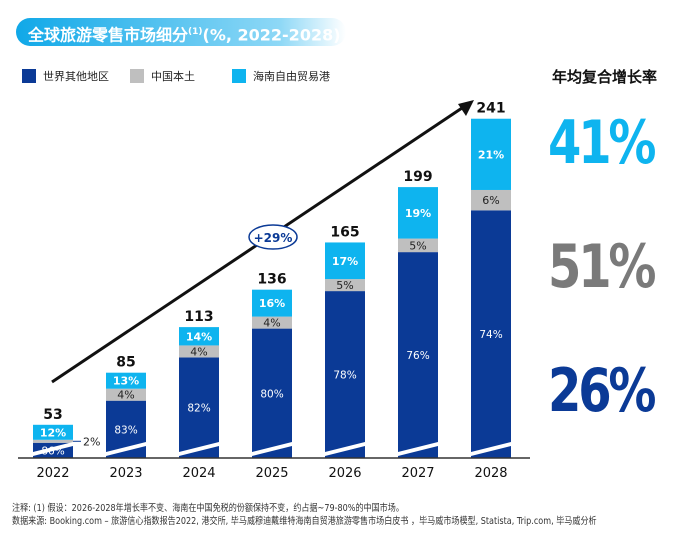 The width and height of the screenshot is (700, 548). I want to click on x-tick-2026: 2026, so click(344, 473).